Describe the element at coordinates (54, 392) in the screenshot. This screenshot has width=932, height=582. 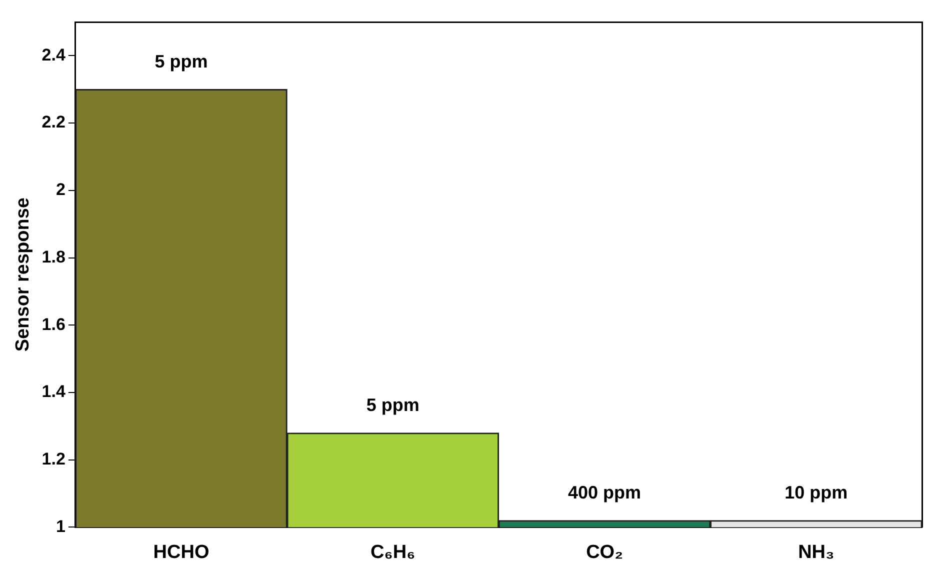
I see `y-tick-label: 1.4` at that location.